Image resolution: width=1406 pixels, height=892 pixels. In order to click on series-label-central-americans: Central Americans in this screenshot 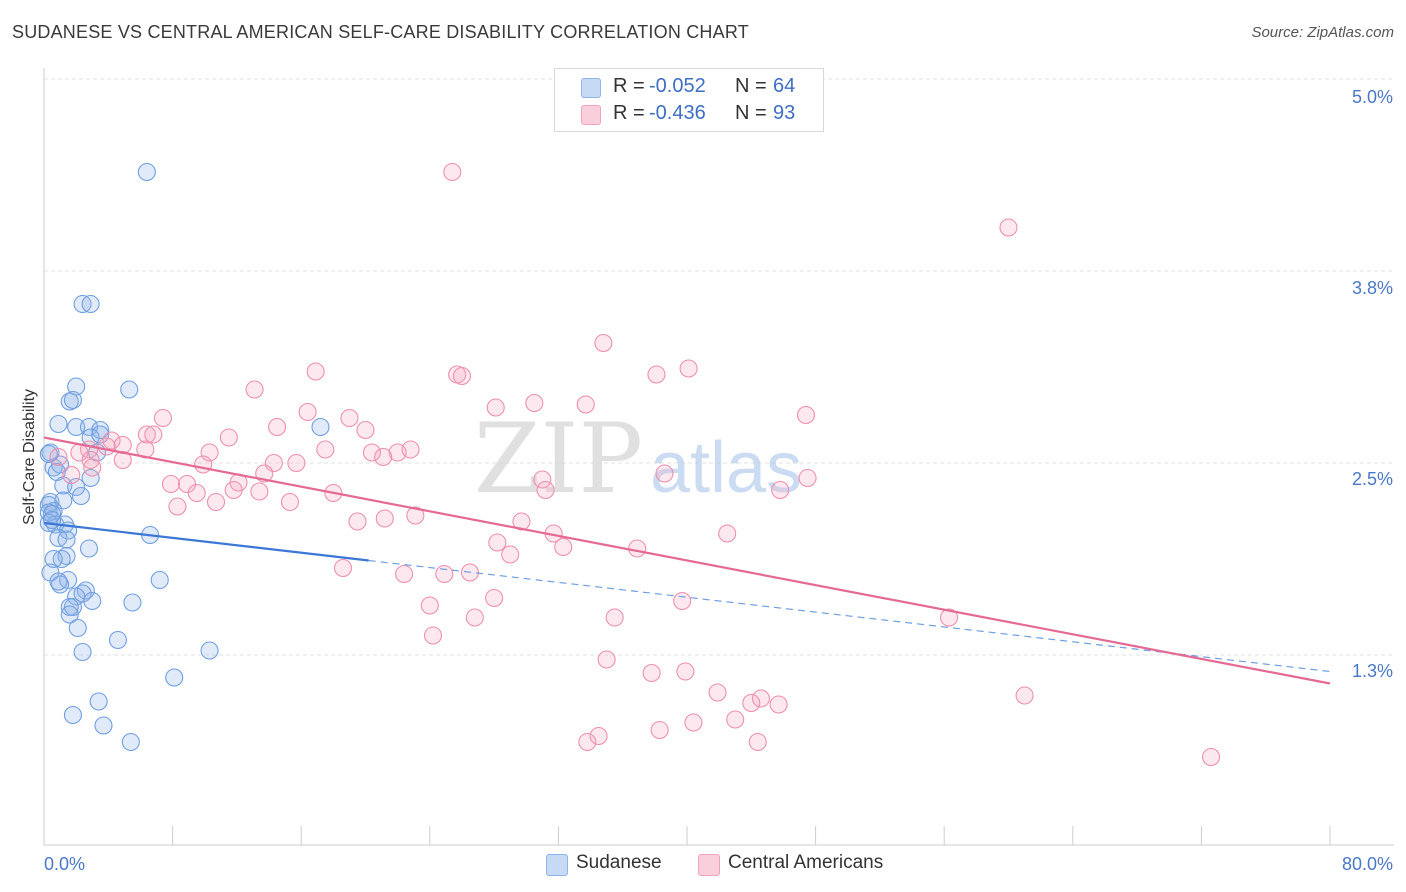, I will do `click(806, 862)`.